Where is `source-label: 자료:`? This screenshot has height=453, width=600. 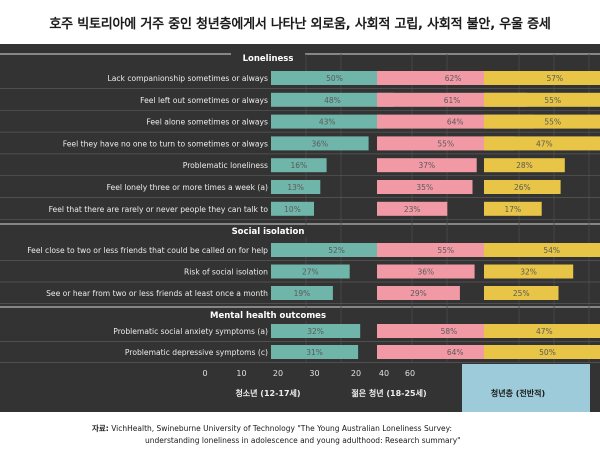
source-label: 자료: is located at coordinates (100, 428).